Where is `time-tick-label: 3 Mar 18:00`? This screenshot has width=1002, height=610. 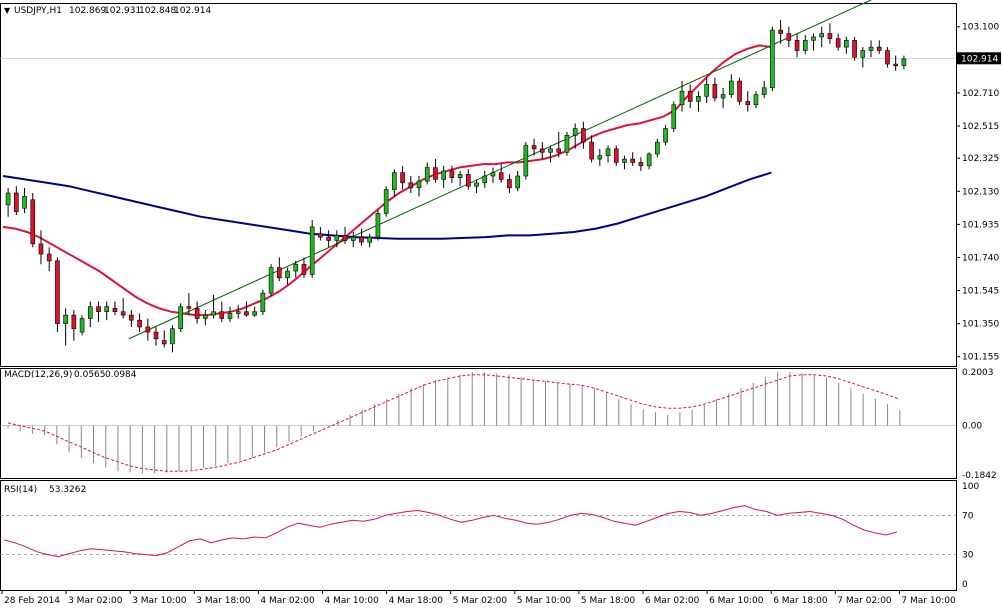 time-tick-label: 3 Mar 18:00 is located at coordinates (223, 601).